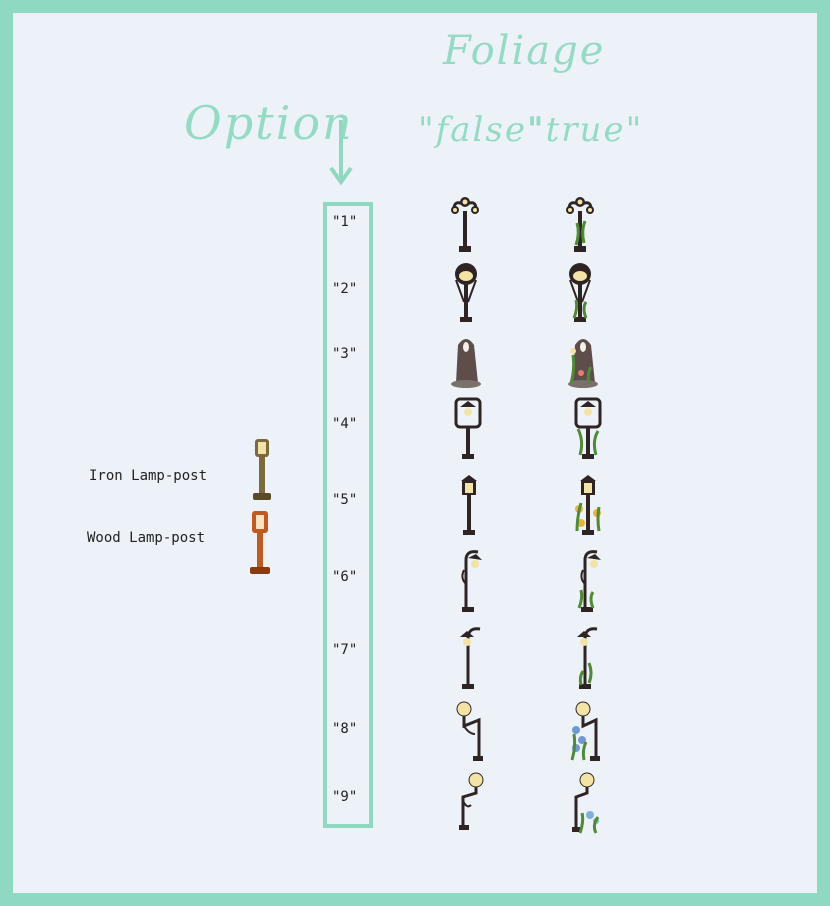 This screenshot has height=906, width=830. Describe the element at coordinates (345, 577) in the screenshot. I see `option-label-6: "6"` at that location.